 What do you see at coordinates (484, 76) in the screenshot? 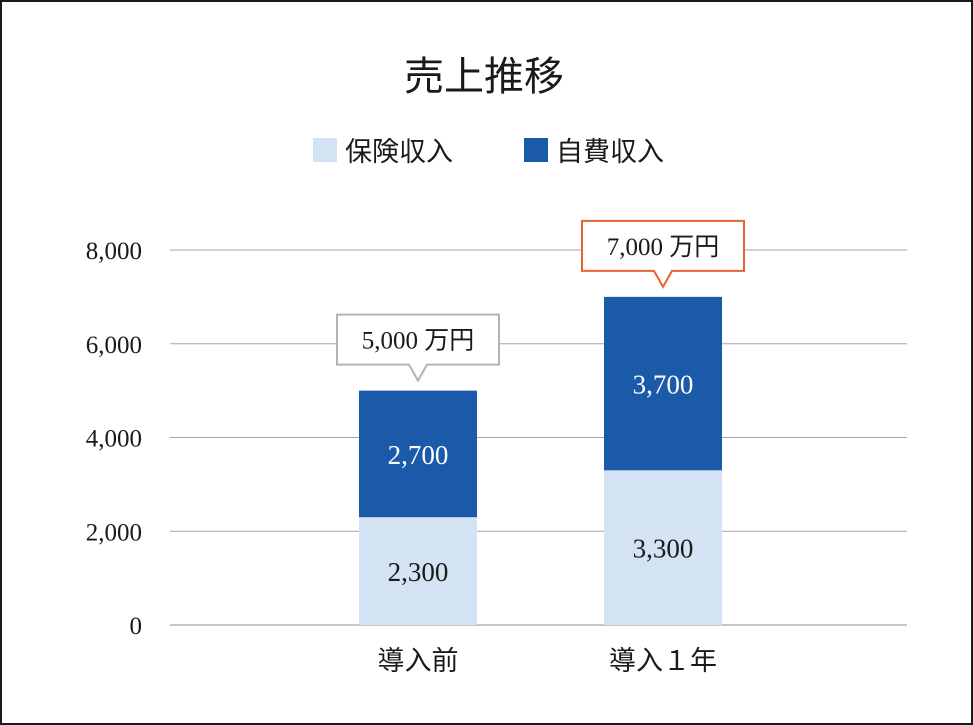
I see `chart-title: 売上推移` at bounding box center [484, 76].